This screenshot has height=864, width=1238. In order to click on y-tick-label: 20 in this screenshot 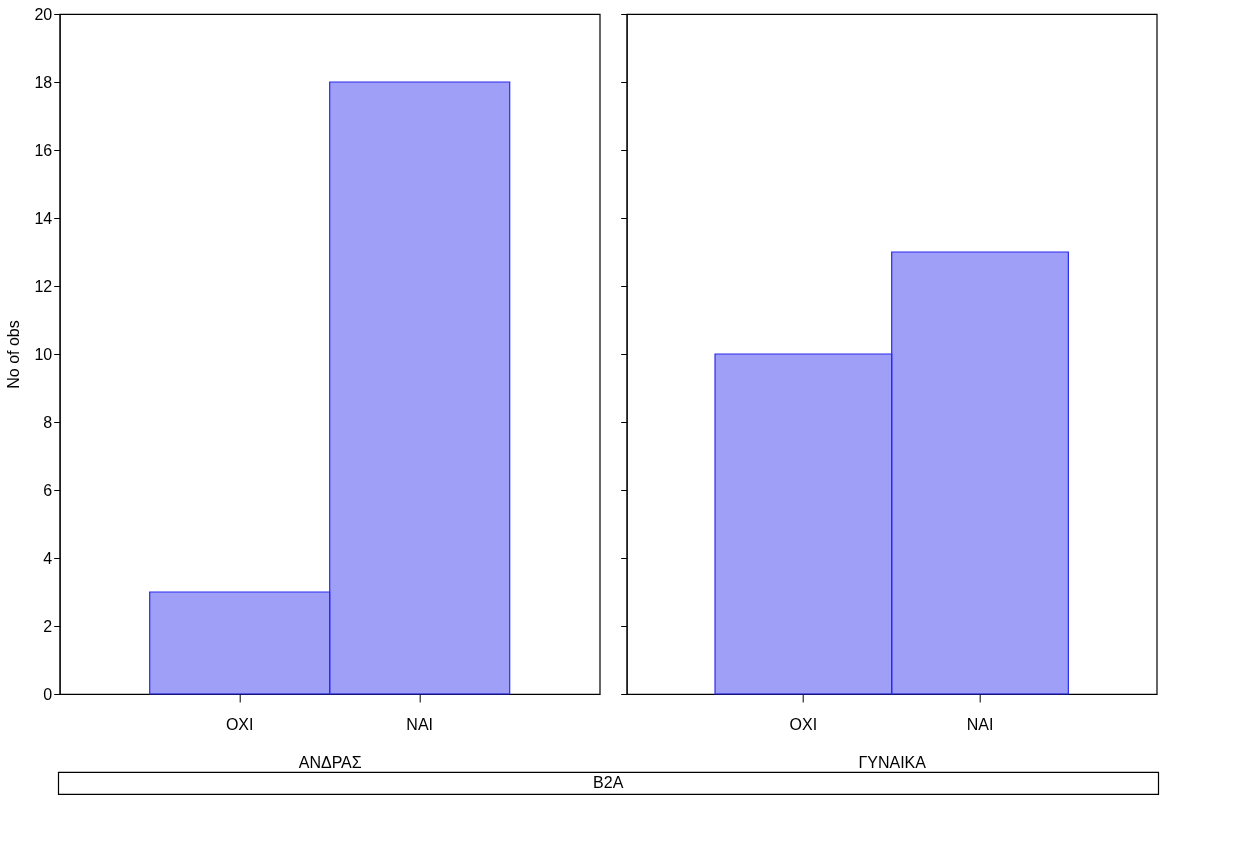, I will do `click(43, 14)`.